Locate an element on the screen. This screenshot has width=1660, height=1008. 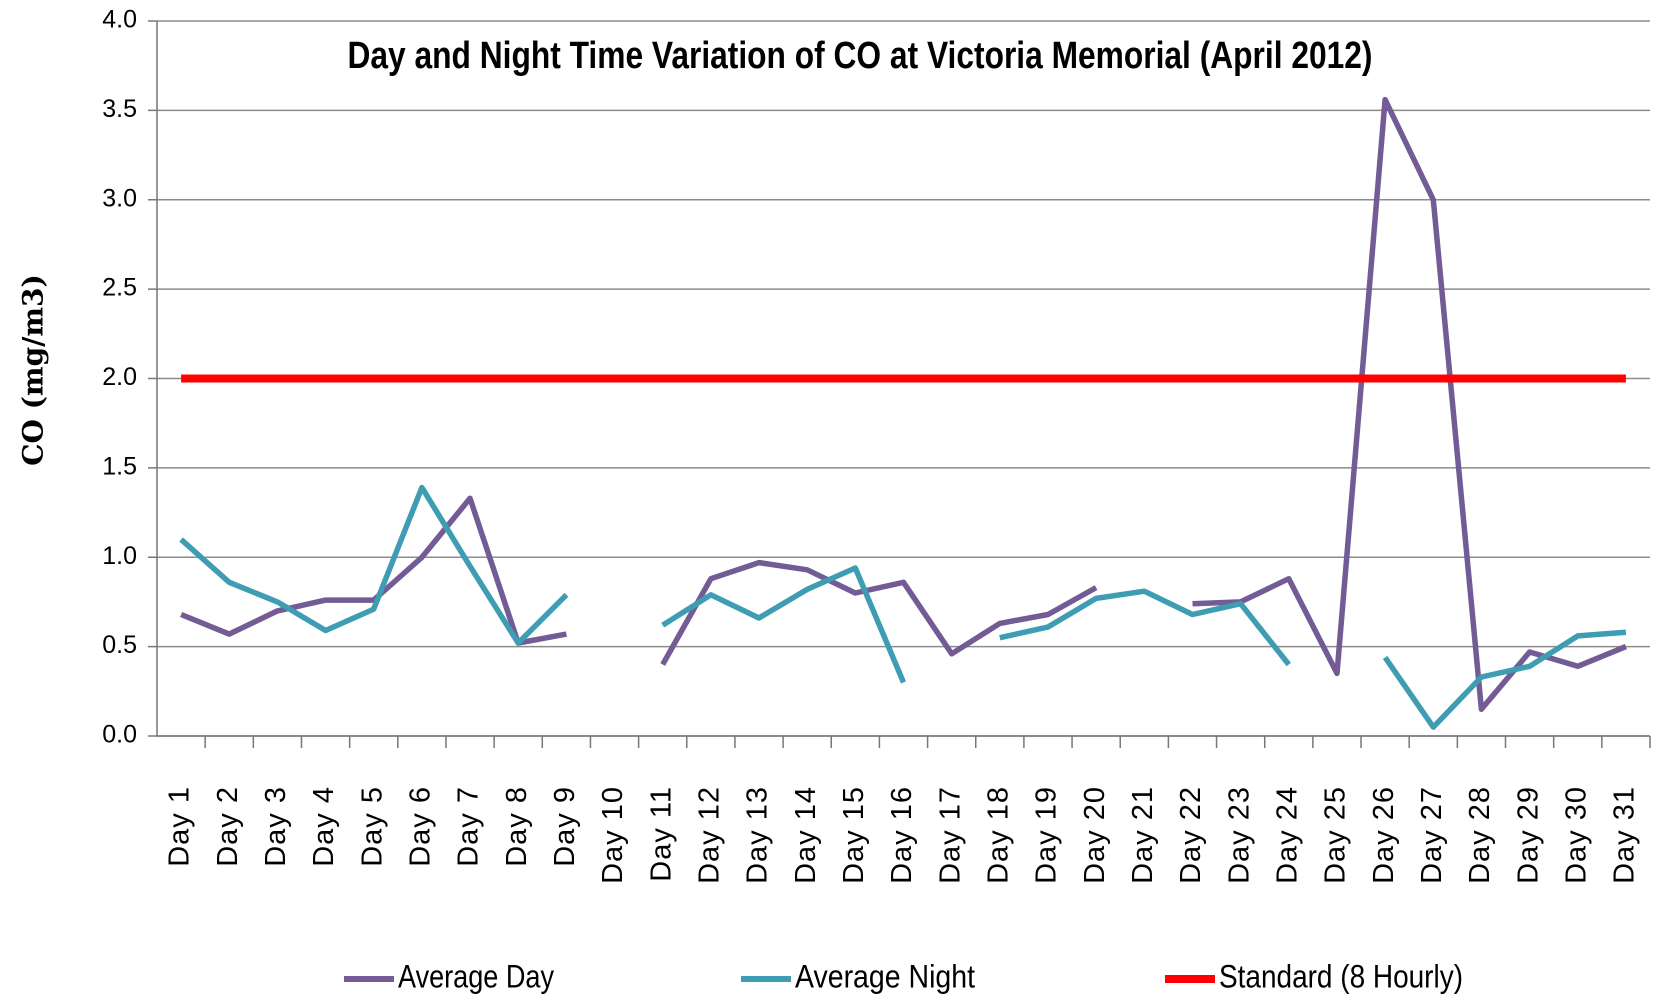
y-tick-label: 0.0 is located at coordinates (119, 735).